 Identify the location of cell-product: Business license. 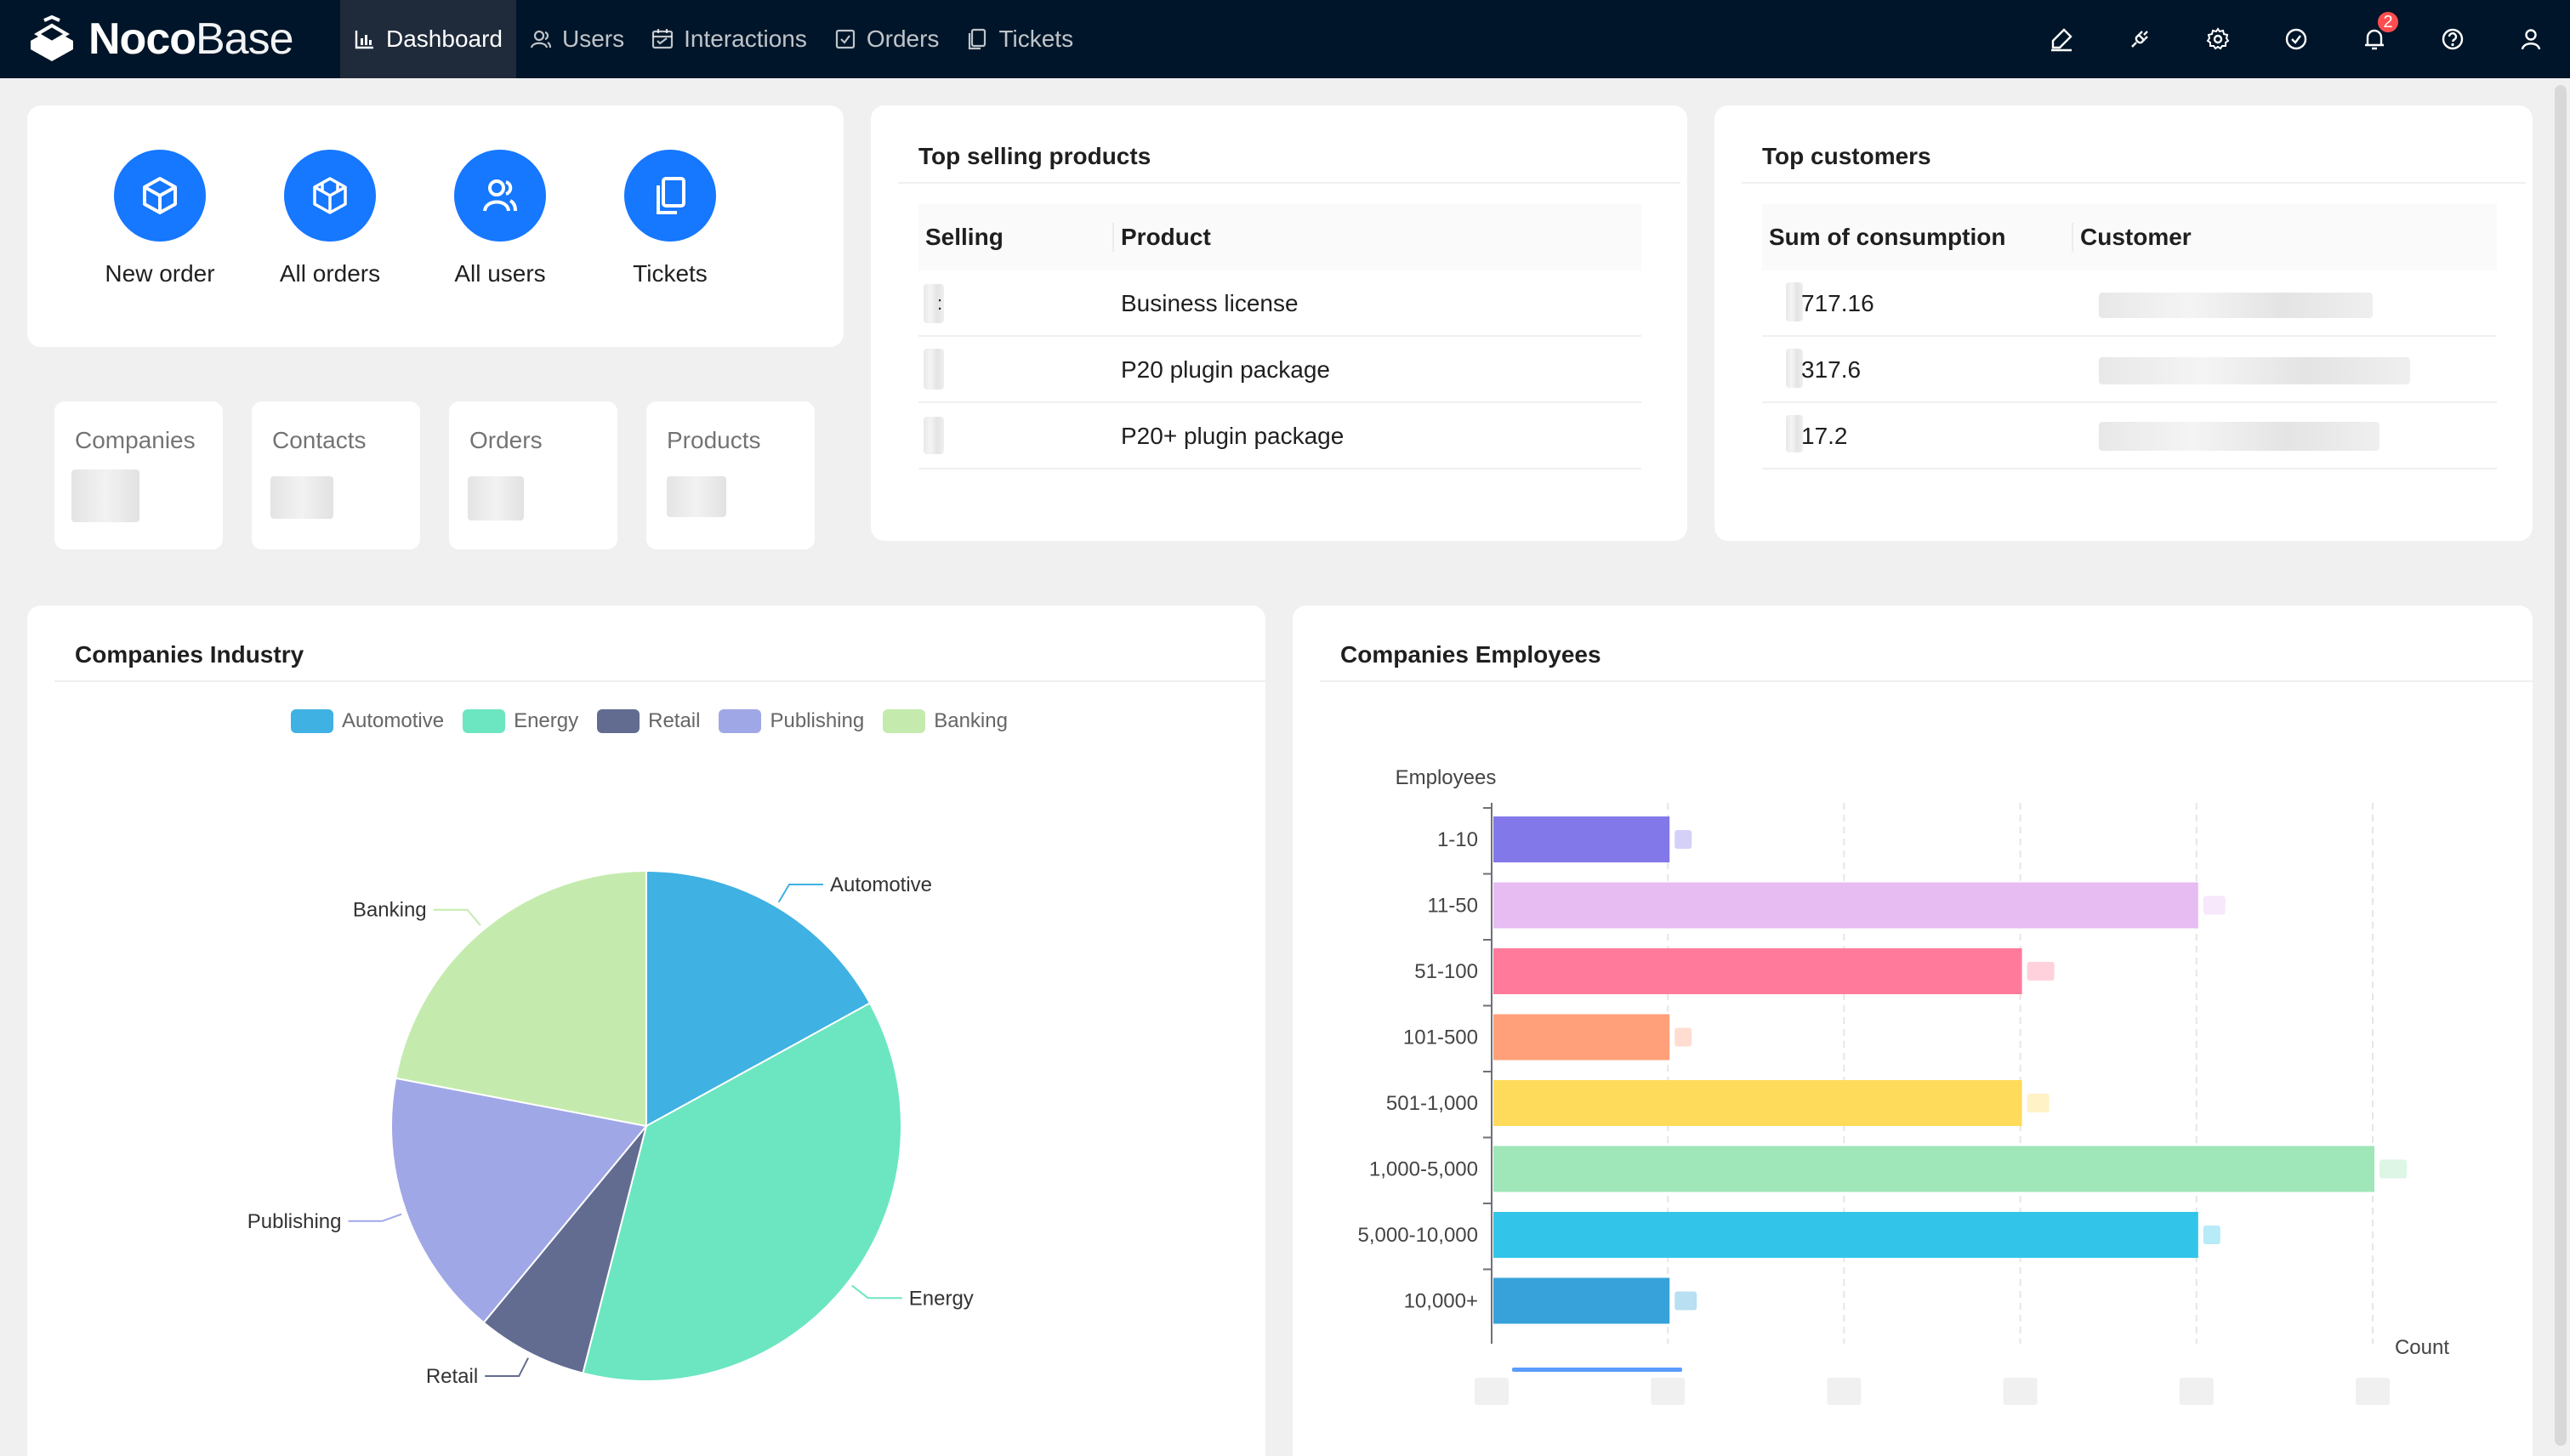
(1210, 303).